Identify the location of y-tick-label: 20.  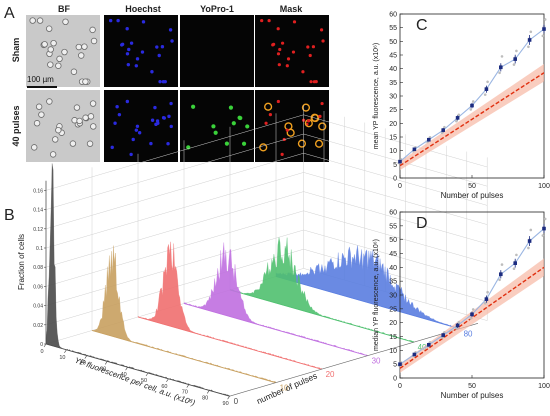
(393, 323).